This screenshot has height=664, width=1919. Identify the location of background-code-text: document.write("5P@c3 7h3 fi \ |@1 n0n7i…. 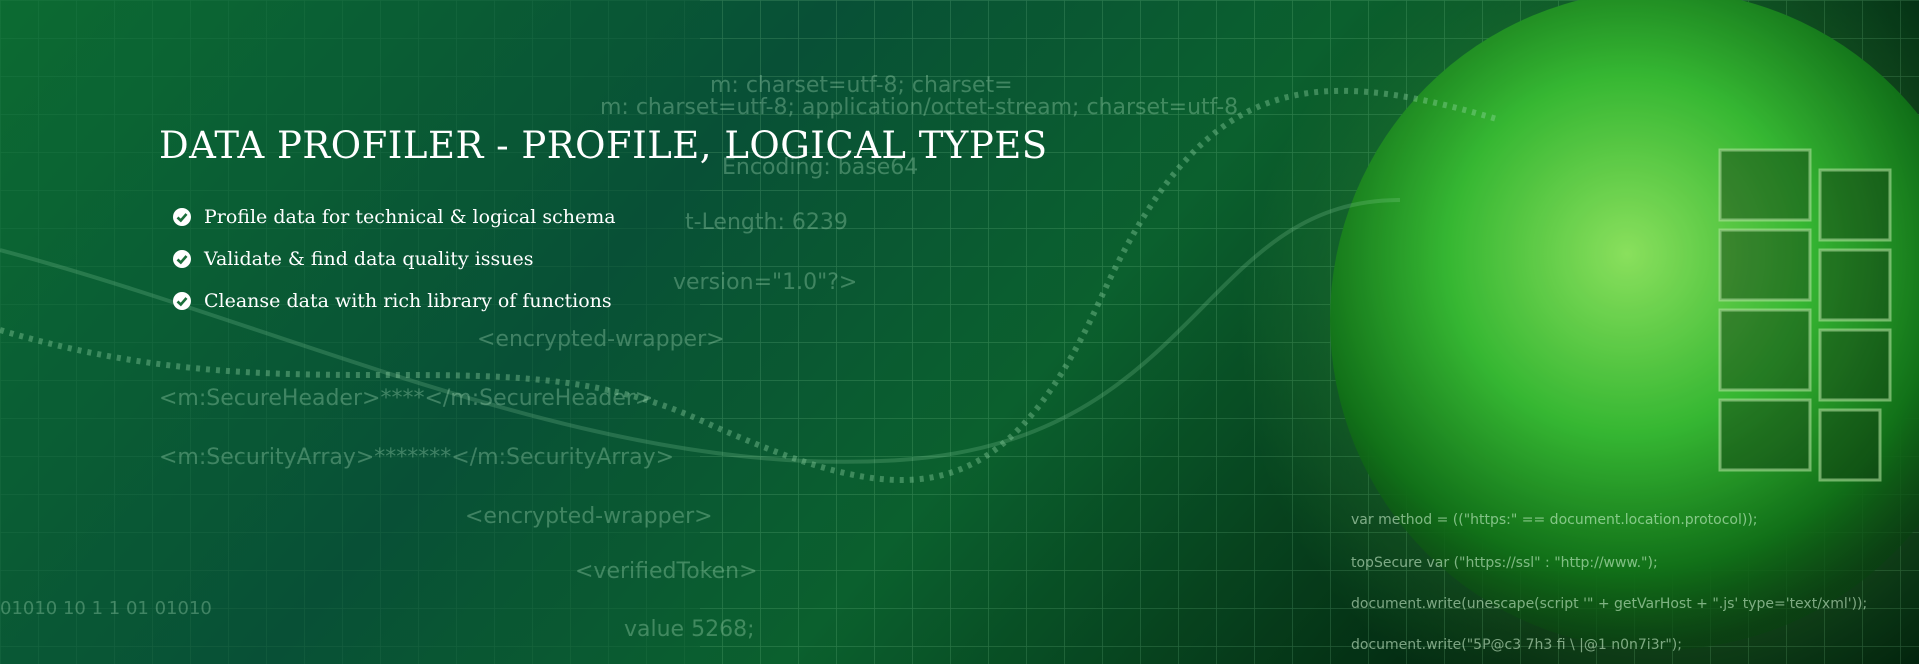
(1516, 645).